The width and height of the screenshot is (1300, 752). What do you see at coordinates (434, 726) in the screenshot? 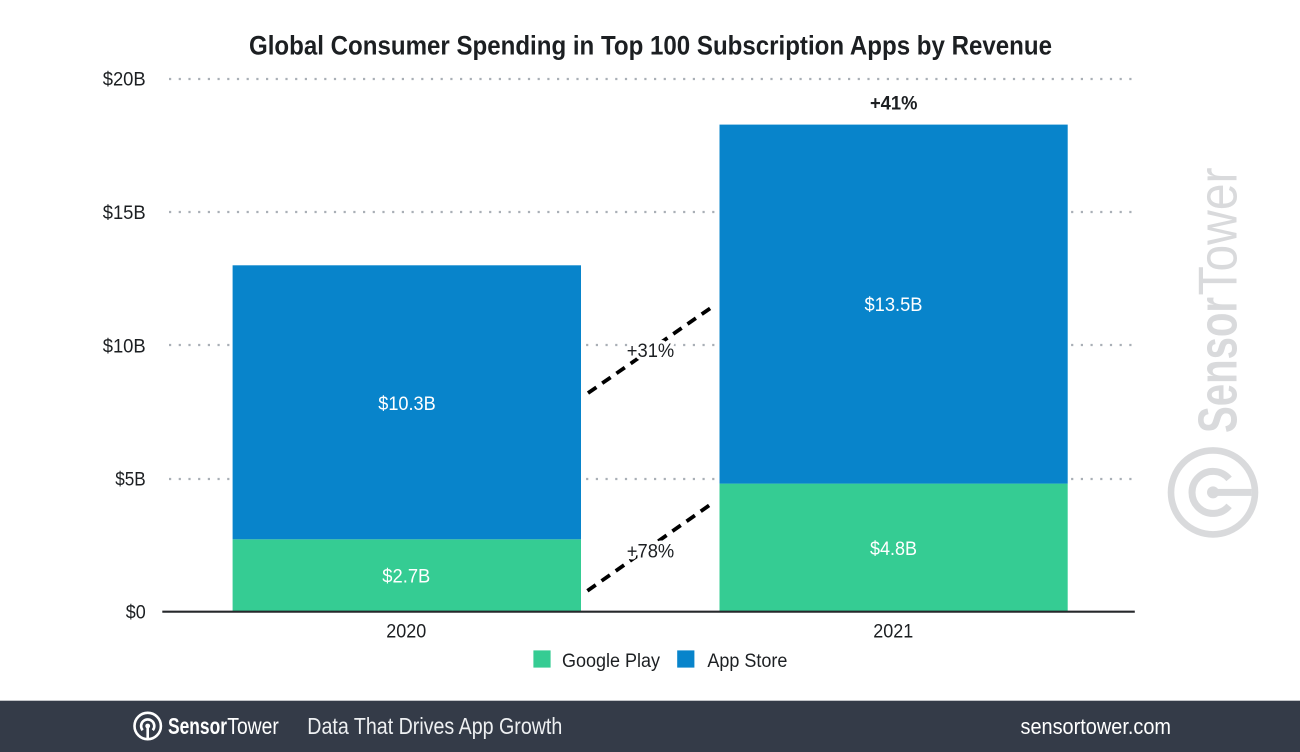
I see `svg-text: Data That Drives App Growth` at bounding box center [434, 726].